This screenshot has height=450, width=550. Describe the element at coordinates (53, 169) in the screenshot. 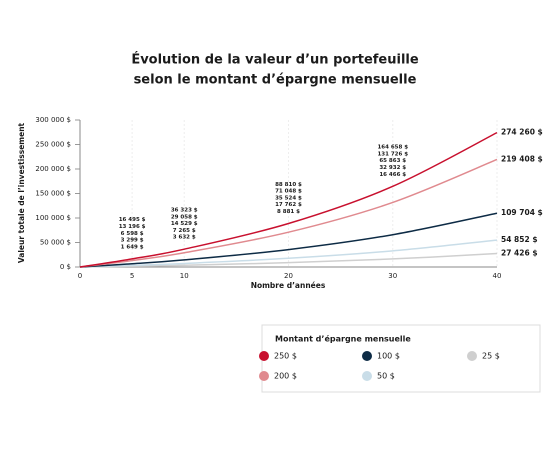

I see `y-tick-label: 200 000 $` at that location.